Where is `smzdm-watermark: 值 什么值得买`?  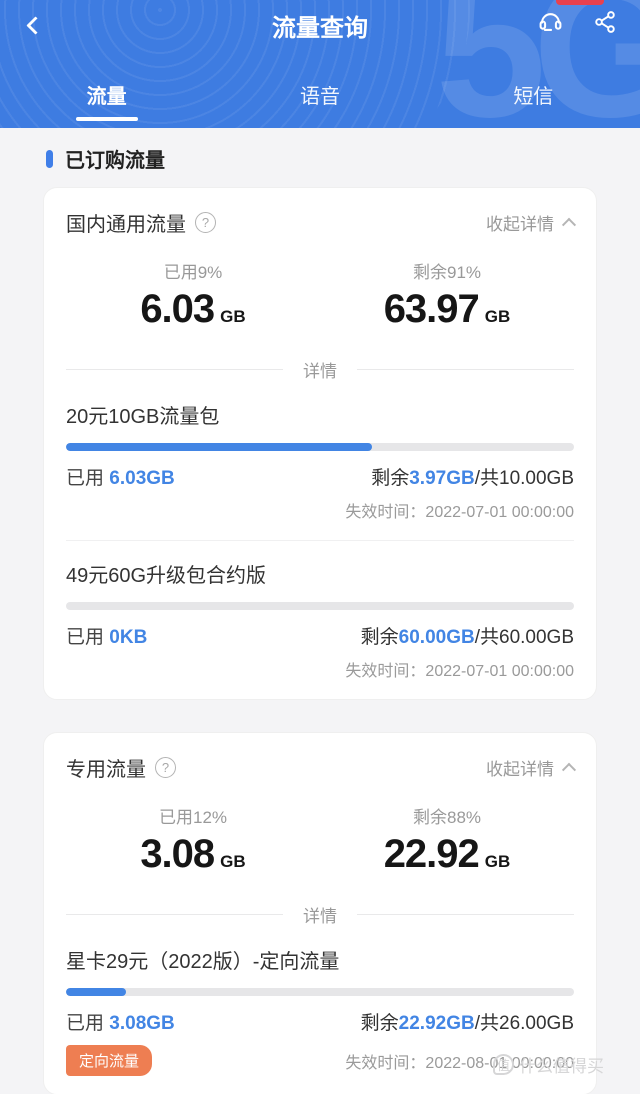 smzdm-watermark: 值 什么值得买 is located at coordinates (548, 1064).